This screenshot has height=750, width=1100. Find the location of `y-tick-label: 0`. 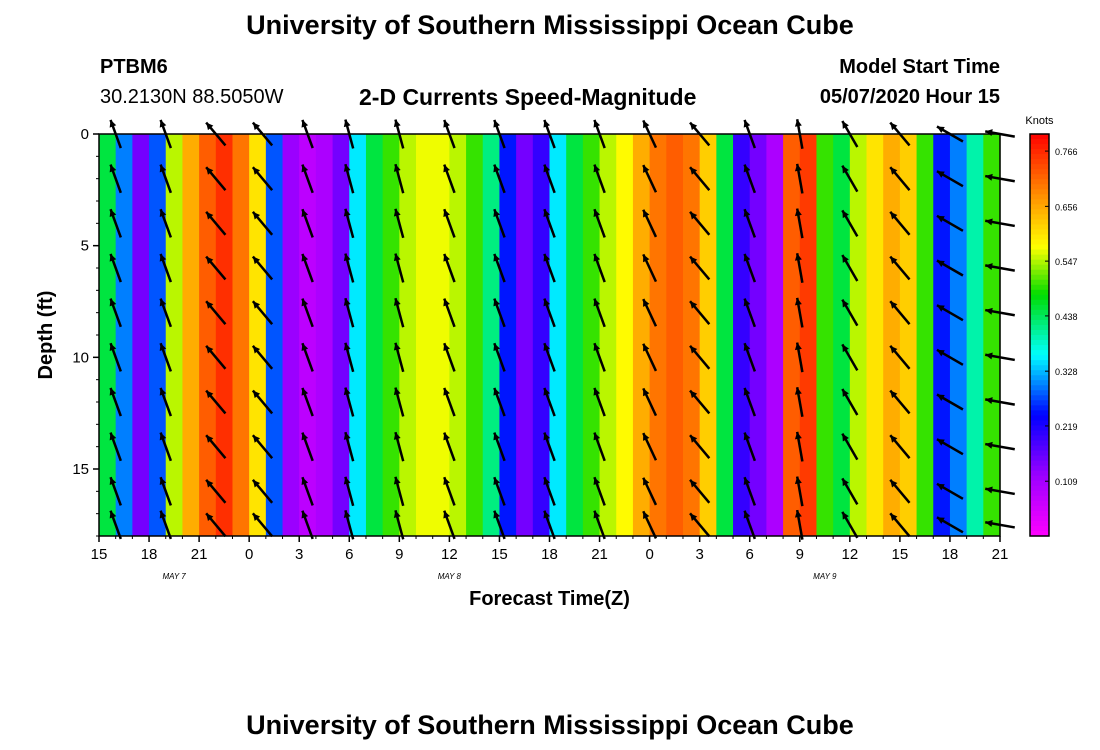

y-tick-label: 0 is located at coordinates (85, 134).